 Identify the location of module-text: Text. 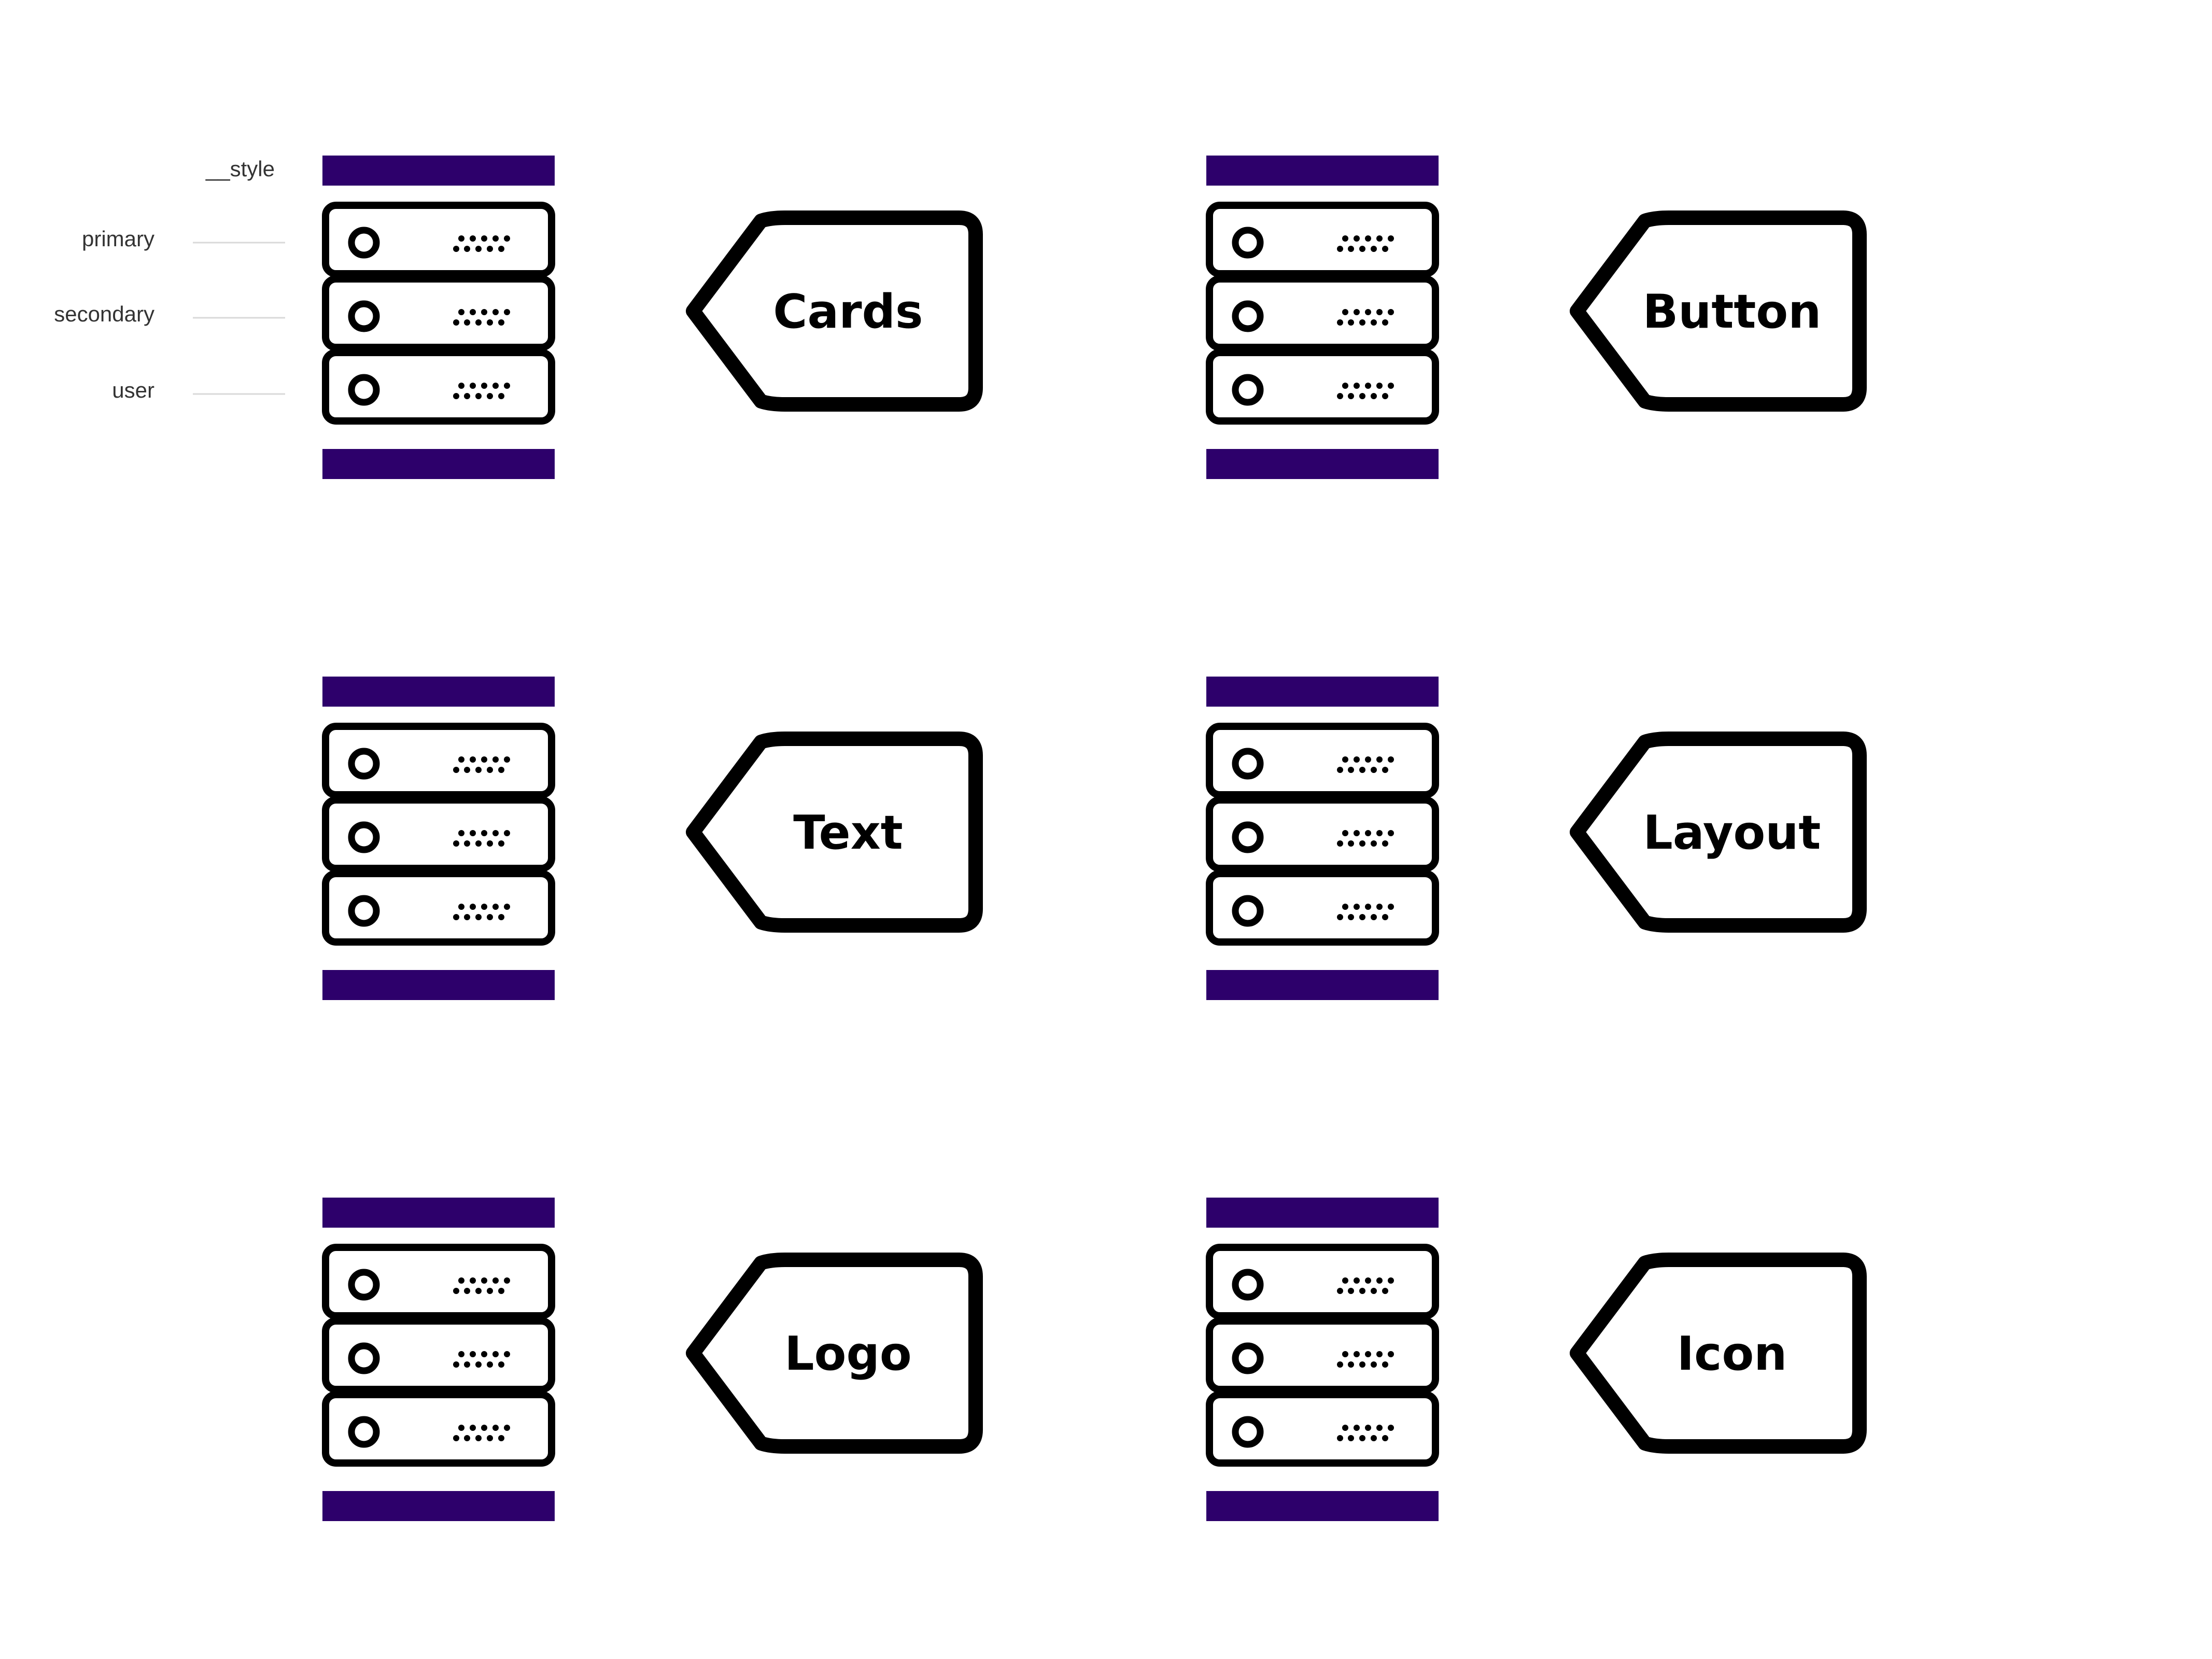
(652, 838).